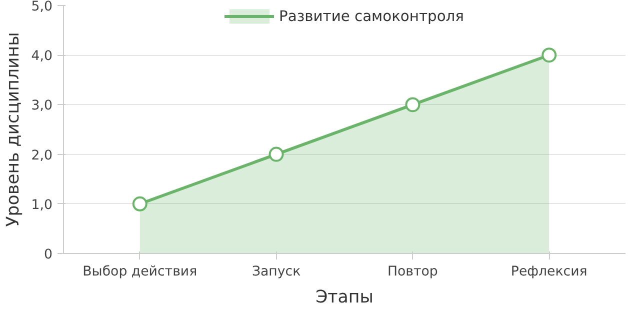  Describe the element at coordinates (42, 56) in the screenshot. I see `y-tick-label: 4,0` at that location.